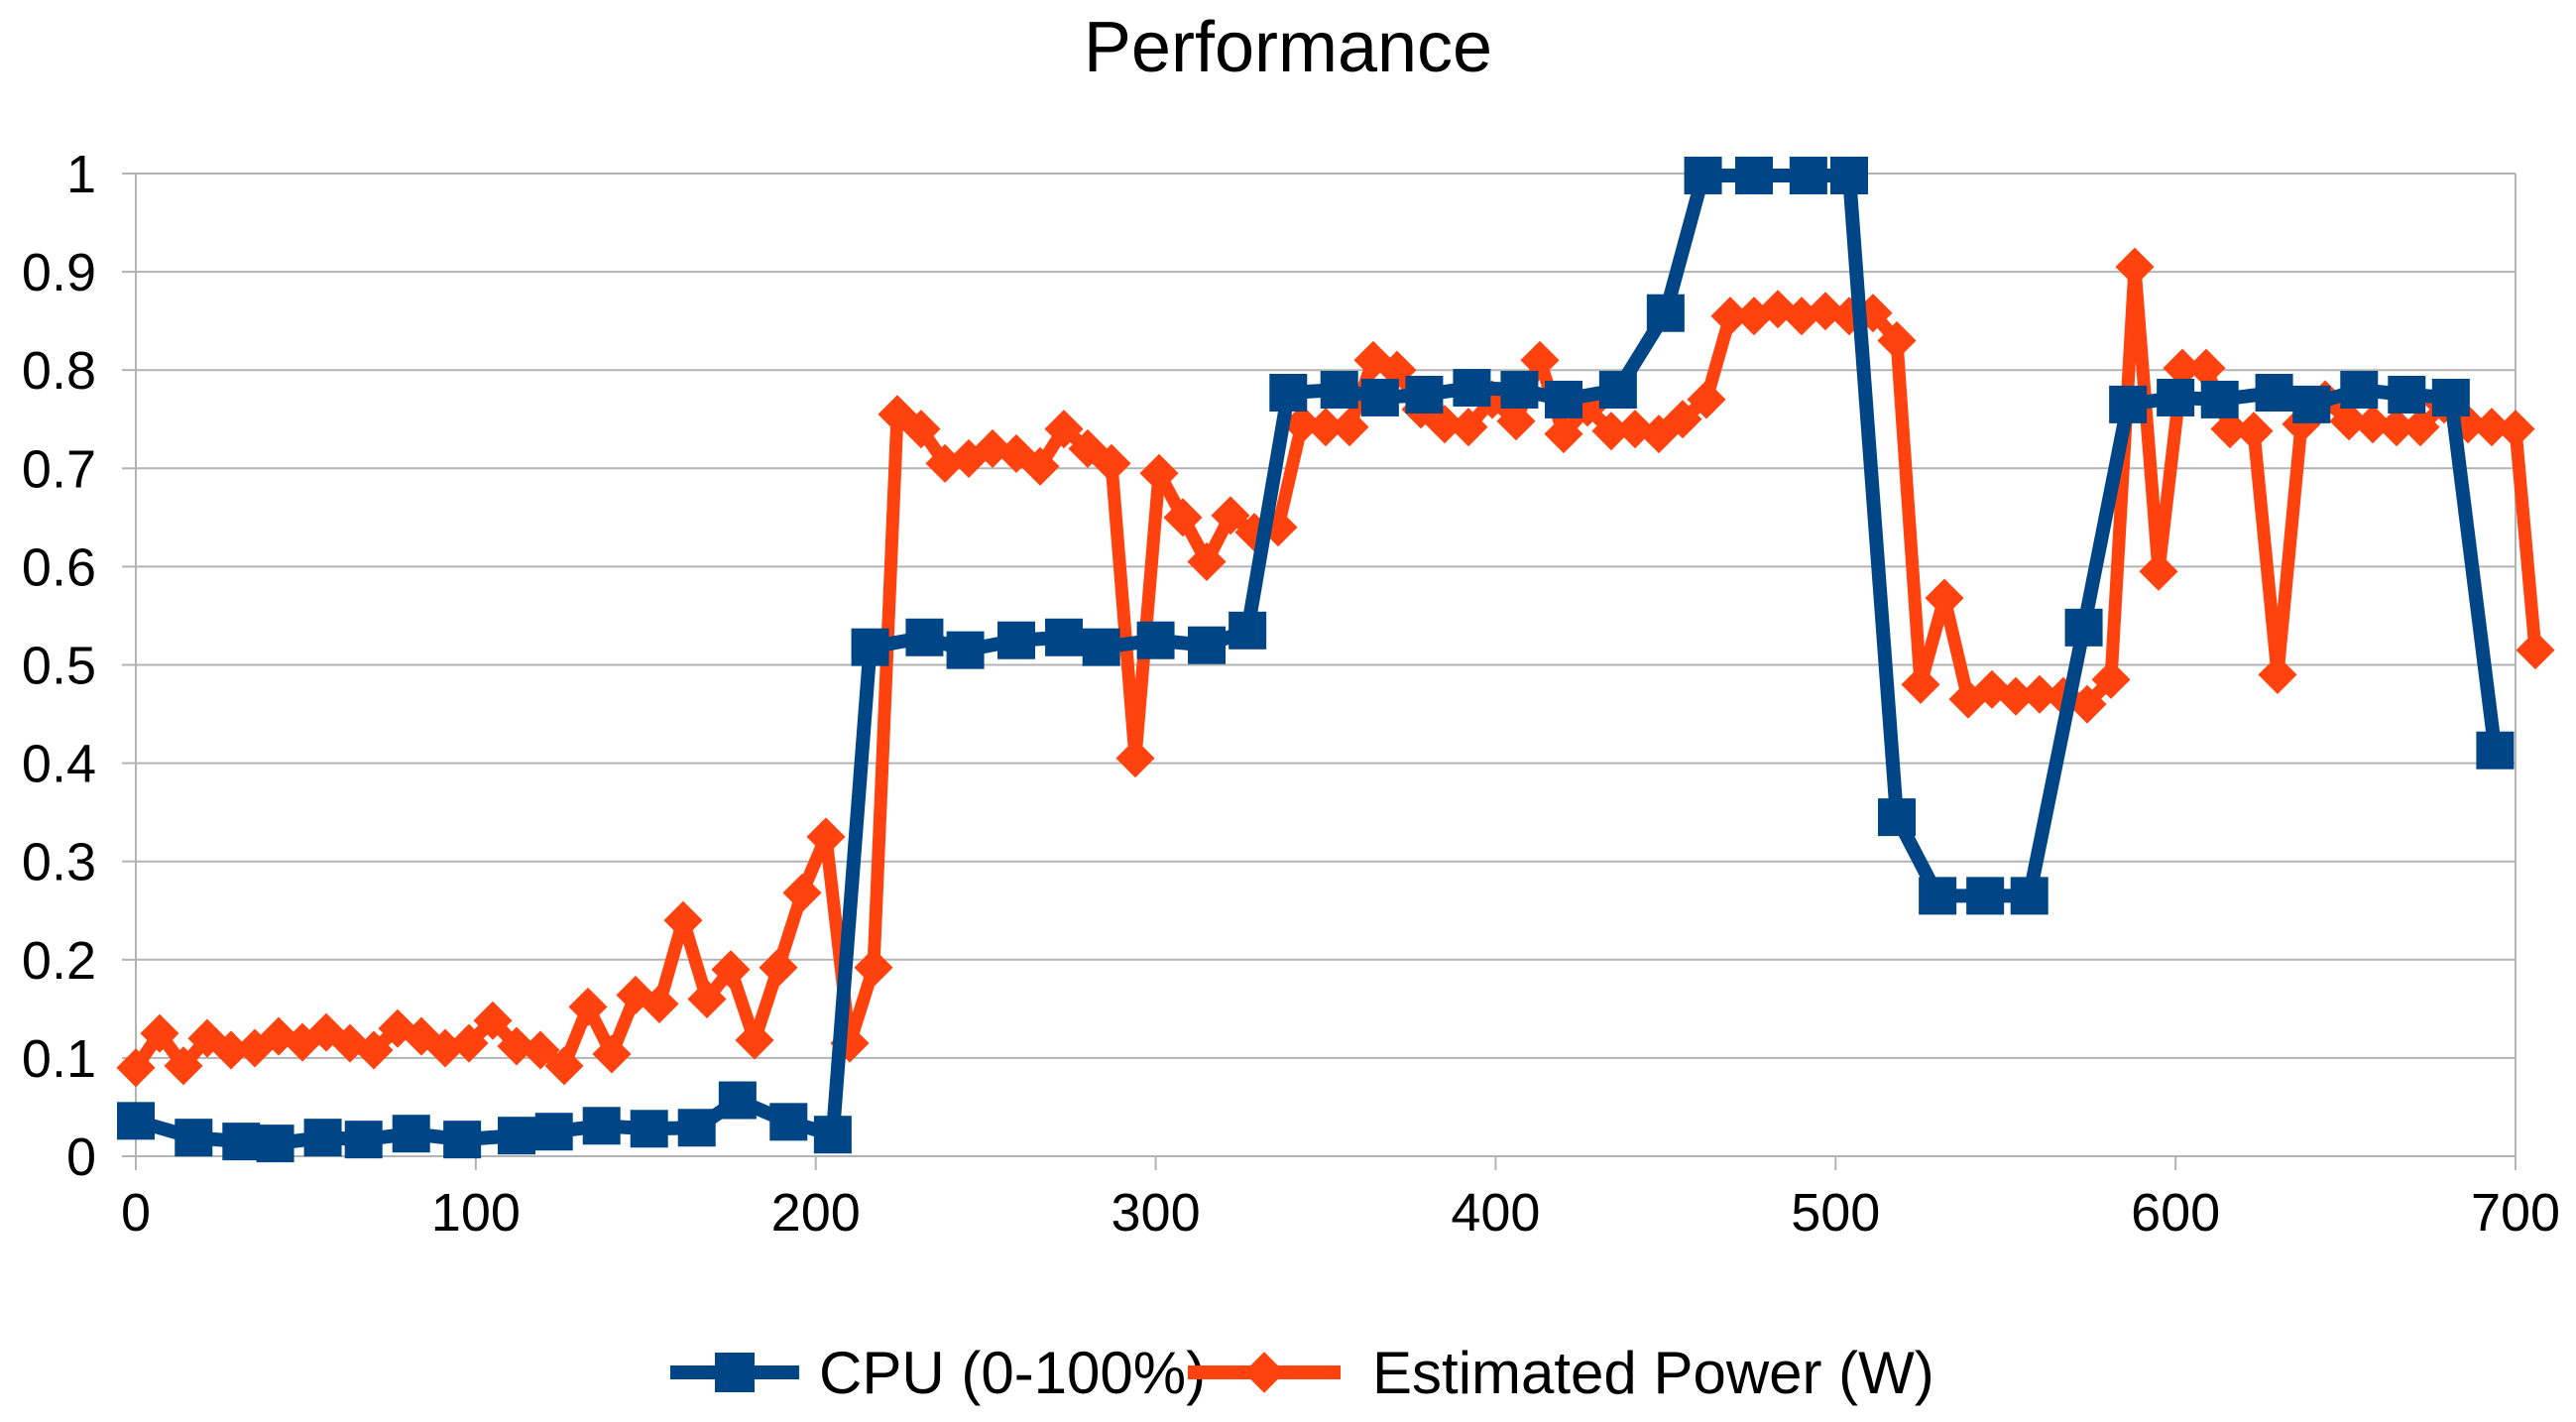 This screenshot has width=2576, height=1422. What do you see at coordinates (1836, 1213) in the screenshot?
I see `x-tick-label: 500` at bounding box center [1836, 1213].